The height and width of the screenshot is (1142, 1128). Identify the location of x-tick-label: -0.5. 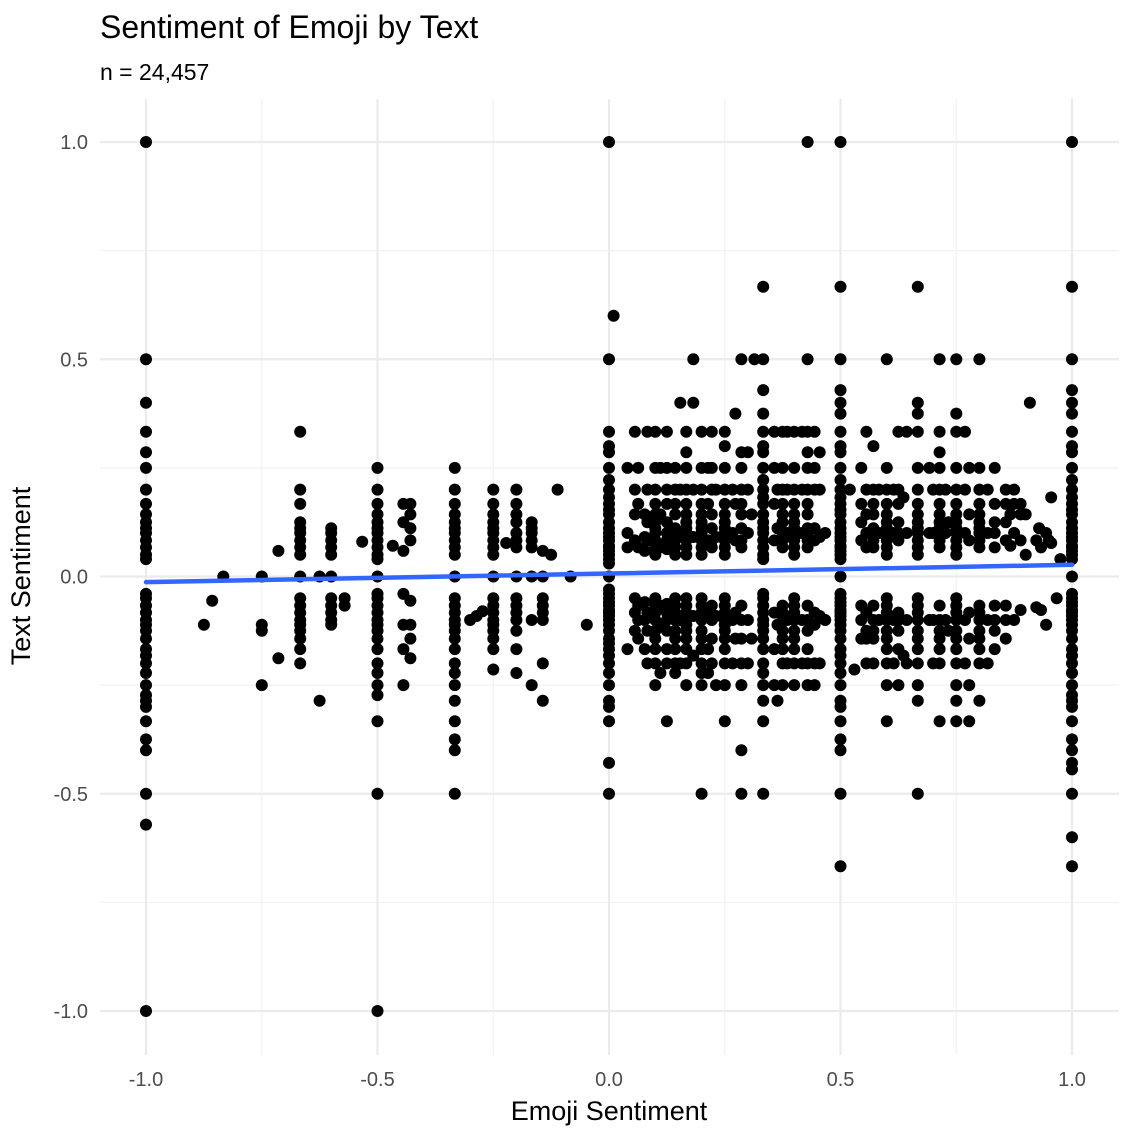
(377, 1080).